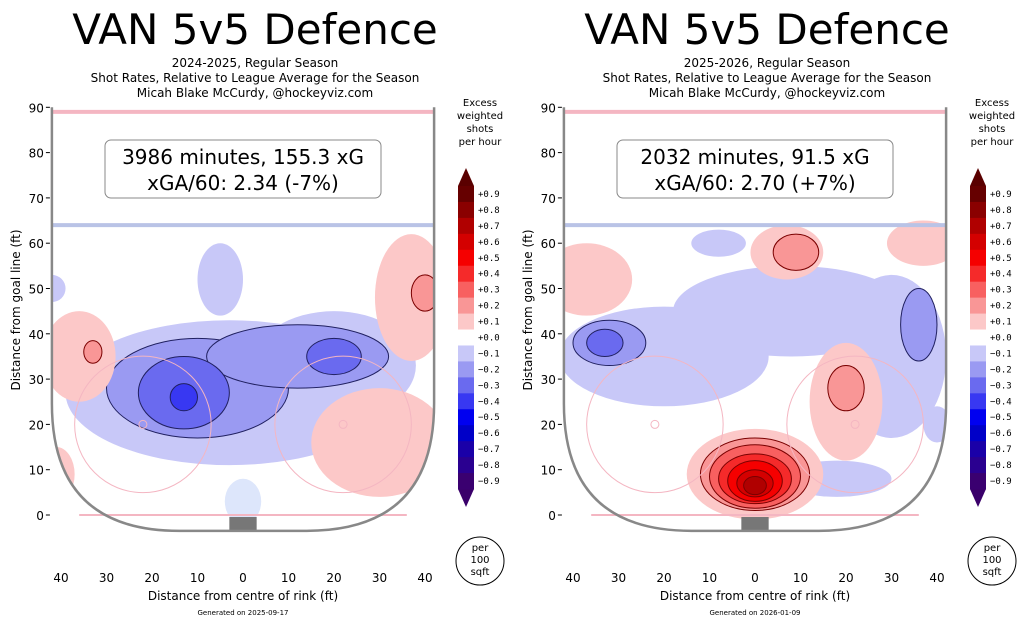  What do you see at coordinates (992, 561) in the screenshot?
I see `unit-badge` at bounding box center [992, 561].